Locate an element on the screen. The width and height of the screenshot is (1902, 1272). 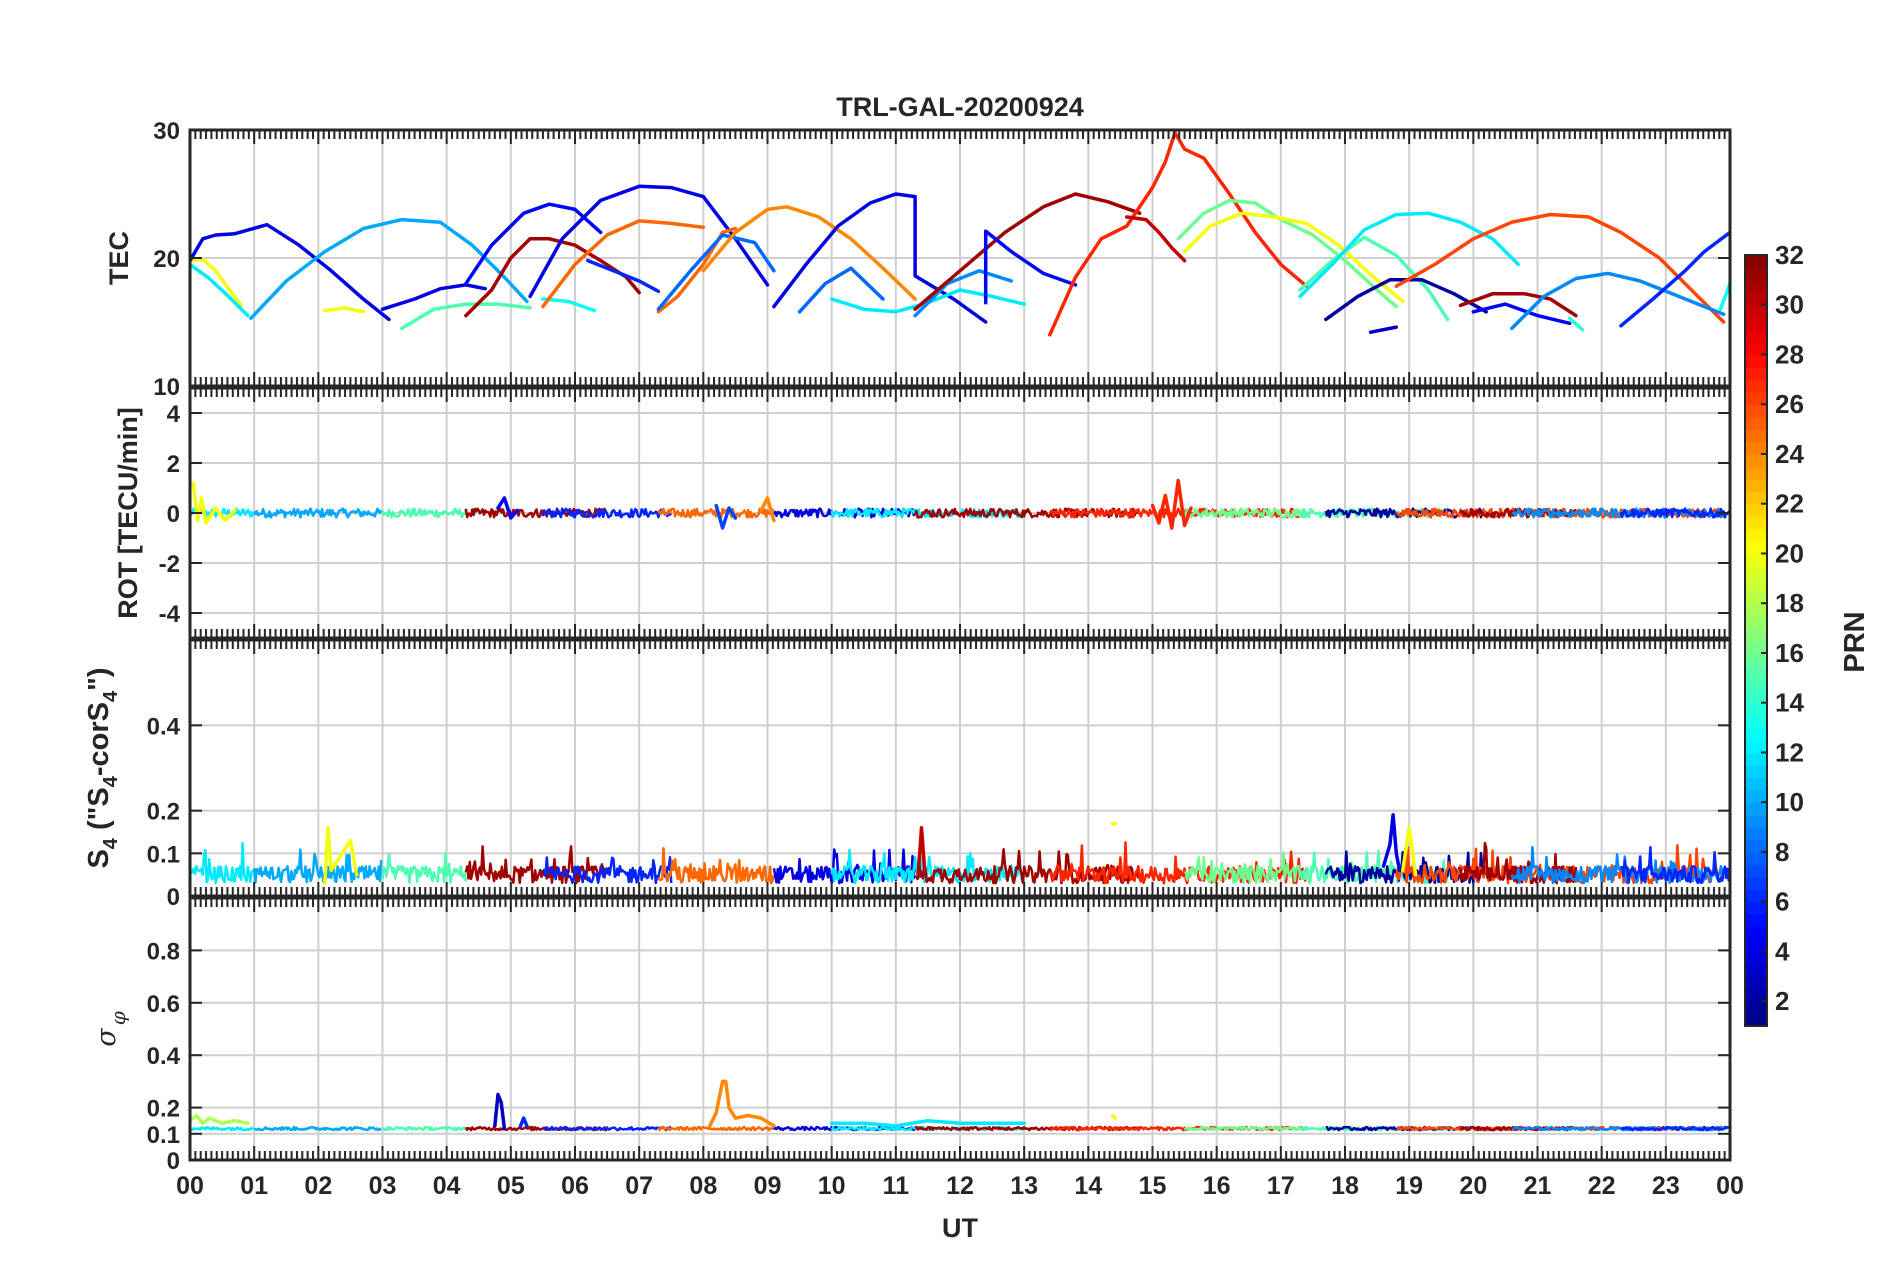
y-tick-label: 30 is located at coordinates (166, 131).